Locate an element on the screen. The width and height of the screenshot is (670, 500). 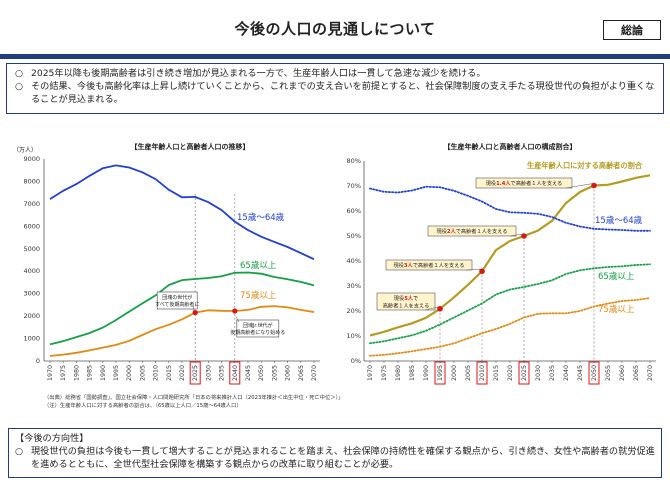
y-tick-label: 7000 is located at coordinates (31, 204).